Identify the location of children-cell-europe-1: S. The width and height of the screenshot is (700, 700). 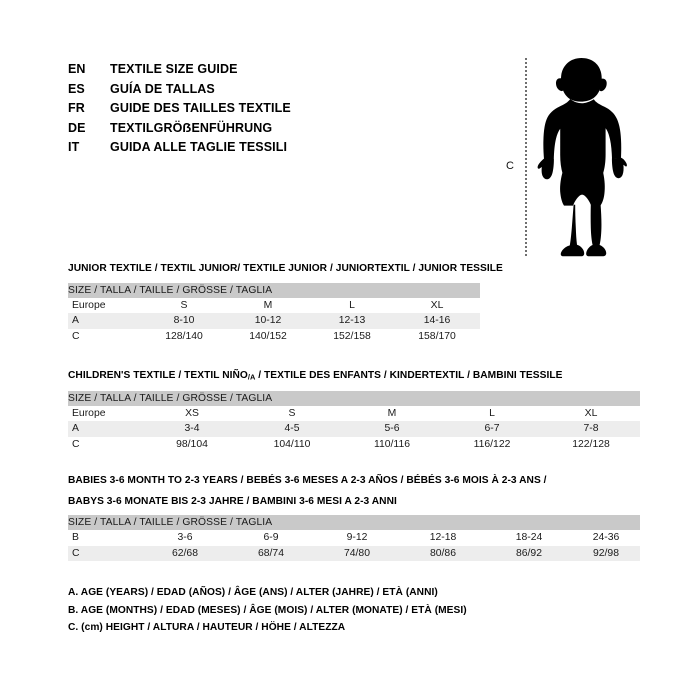
(292, 413).